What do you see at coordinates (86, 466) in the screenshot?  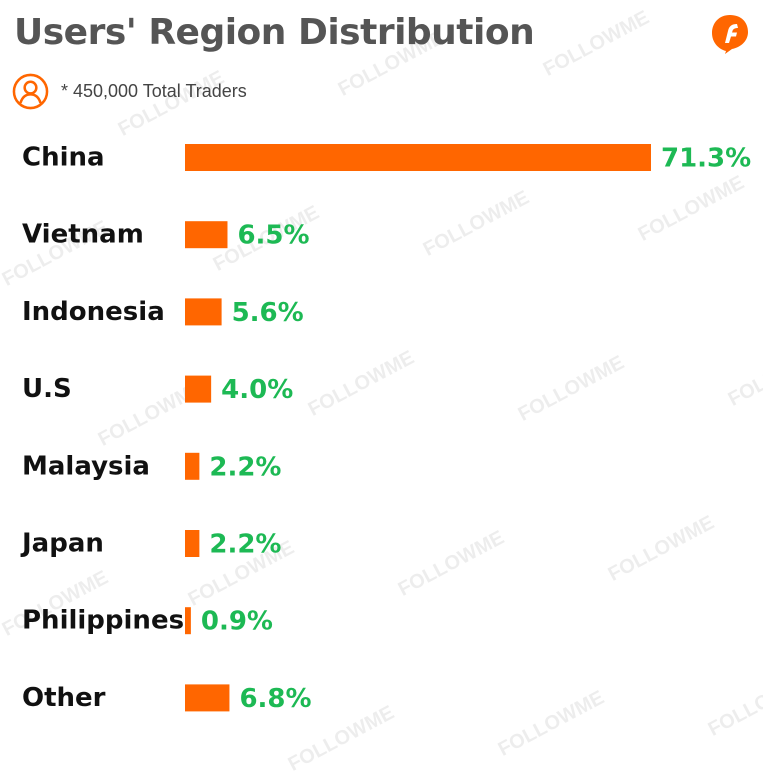 I see `category-label: Malaysia` at bounding box center [86, 466].